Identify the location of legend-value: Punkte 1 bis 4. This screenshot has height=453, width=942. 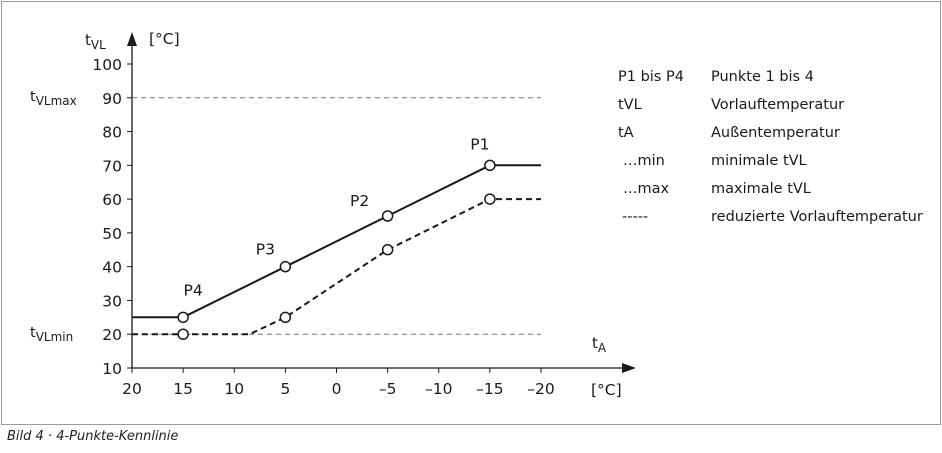
(762, 77).